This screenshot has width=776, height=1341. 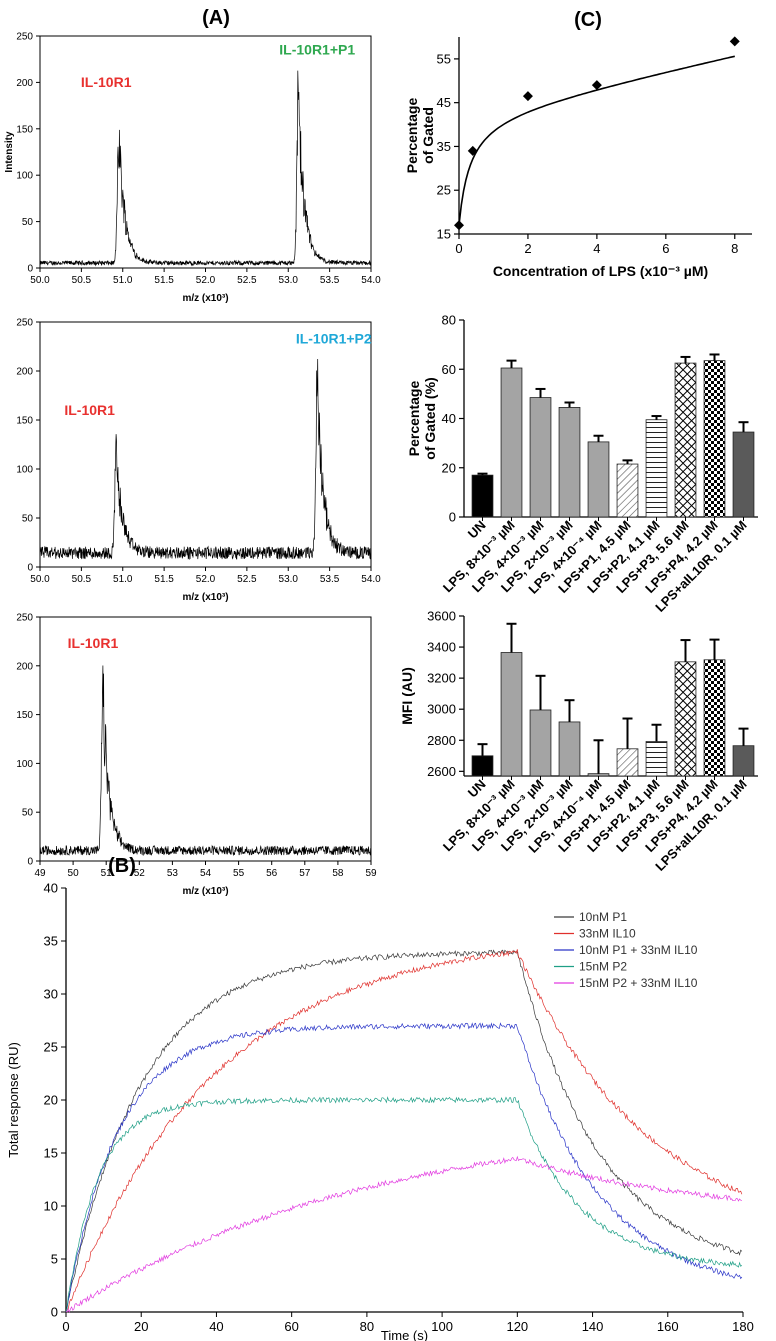 What do you see at coordinates (30, 269) in the screenshot?
I see `A1-y-tick-label: 0` at bounding box center [30, 269].